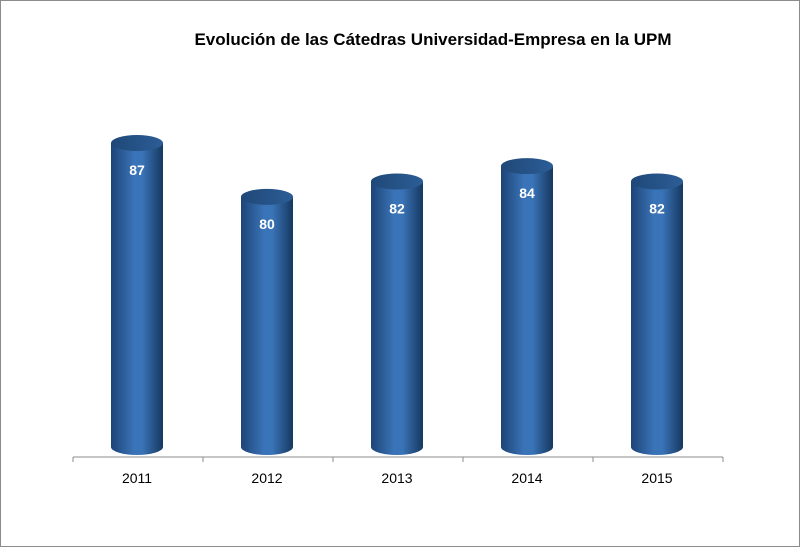 This screenshot has width=800, height=547. I want to click on bar-top-2015, so click(657, 181).